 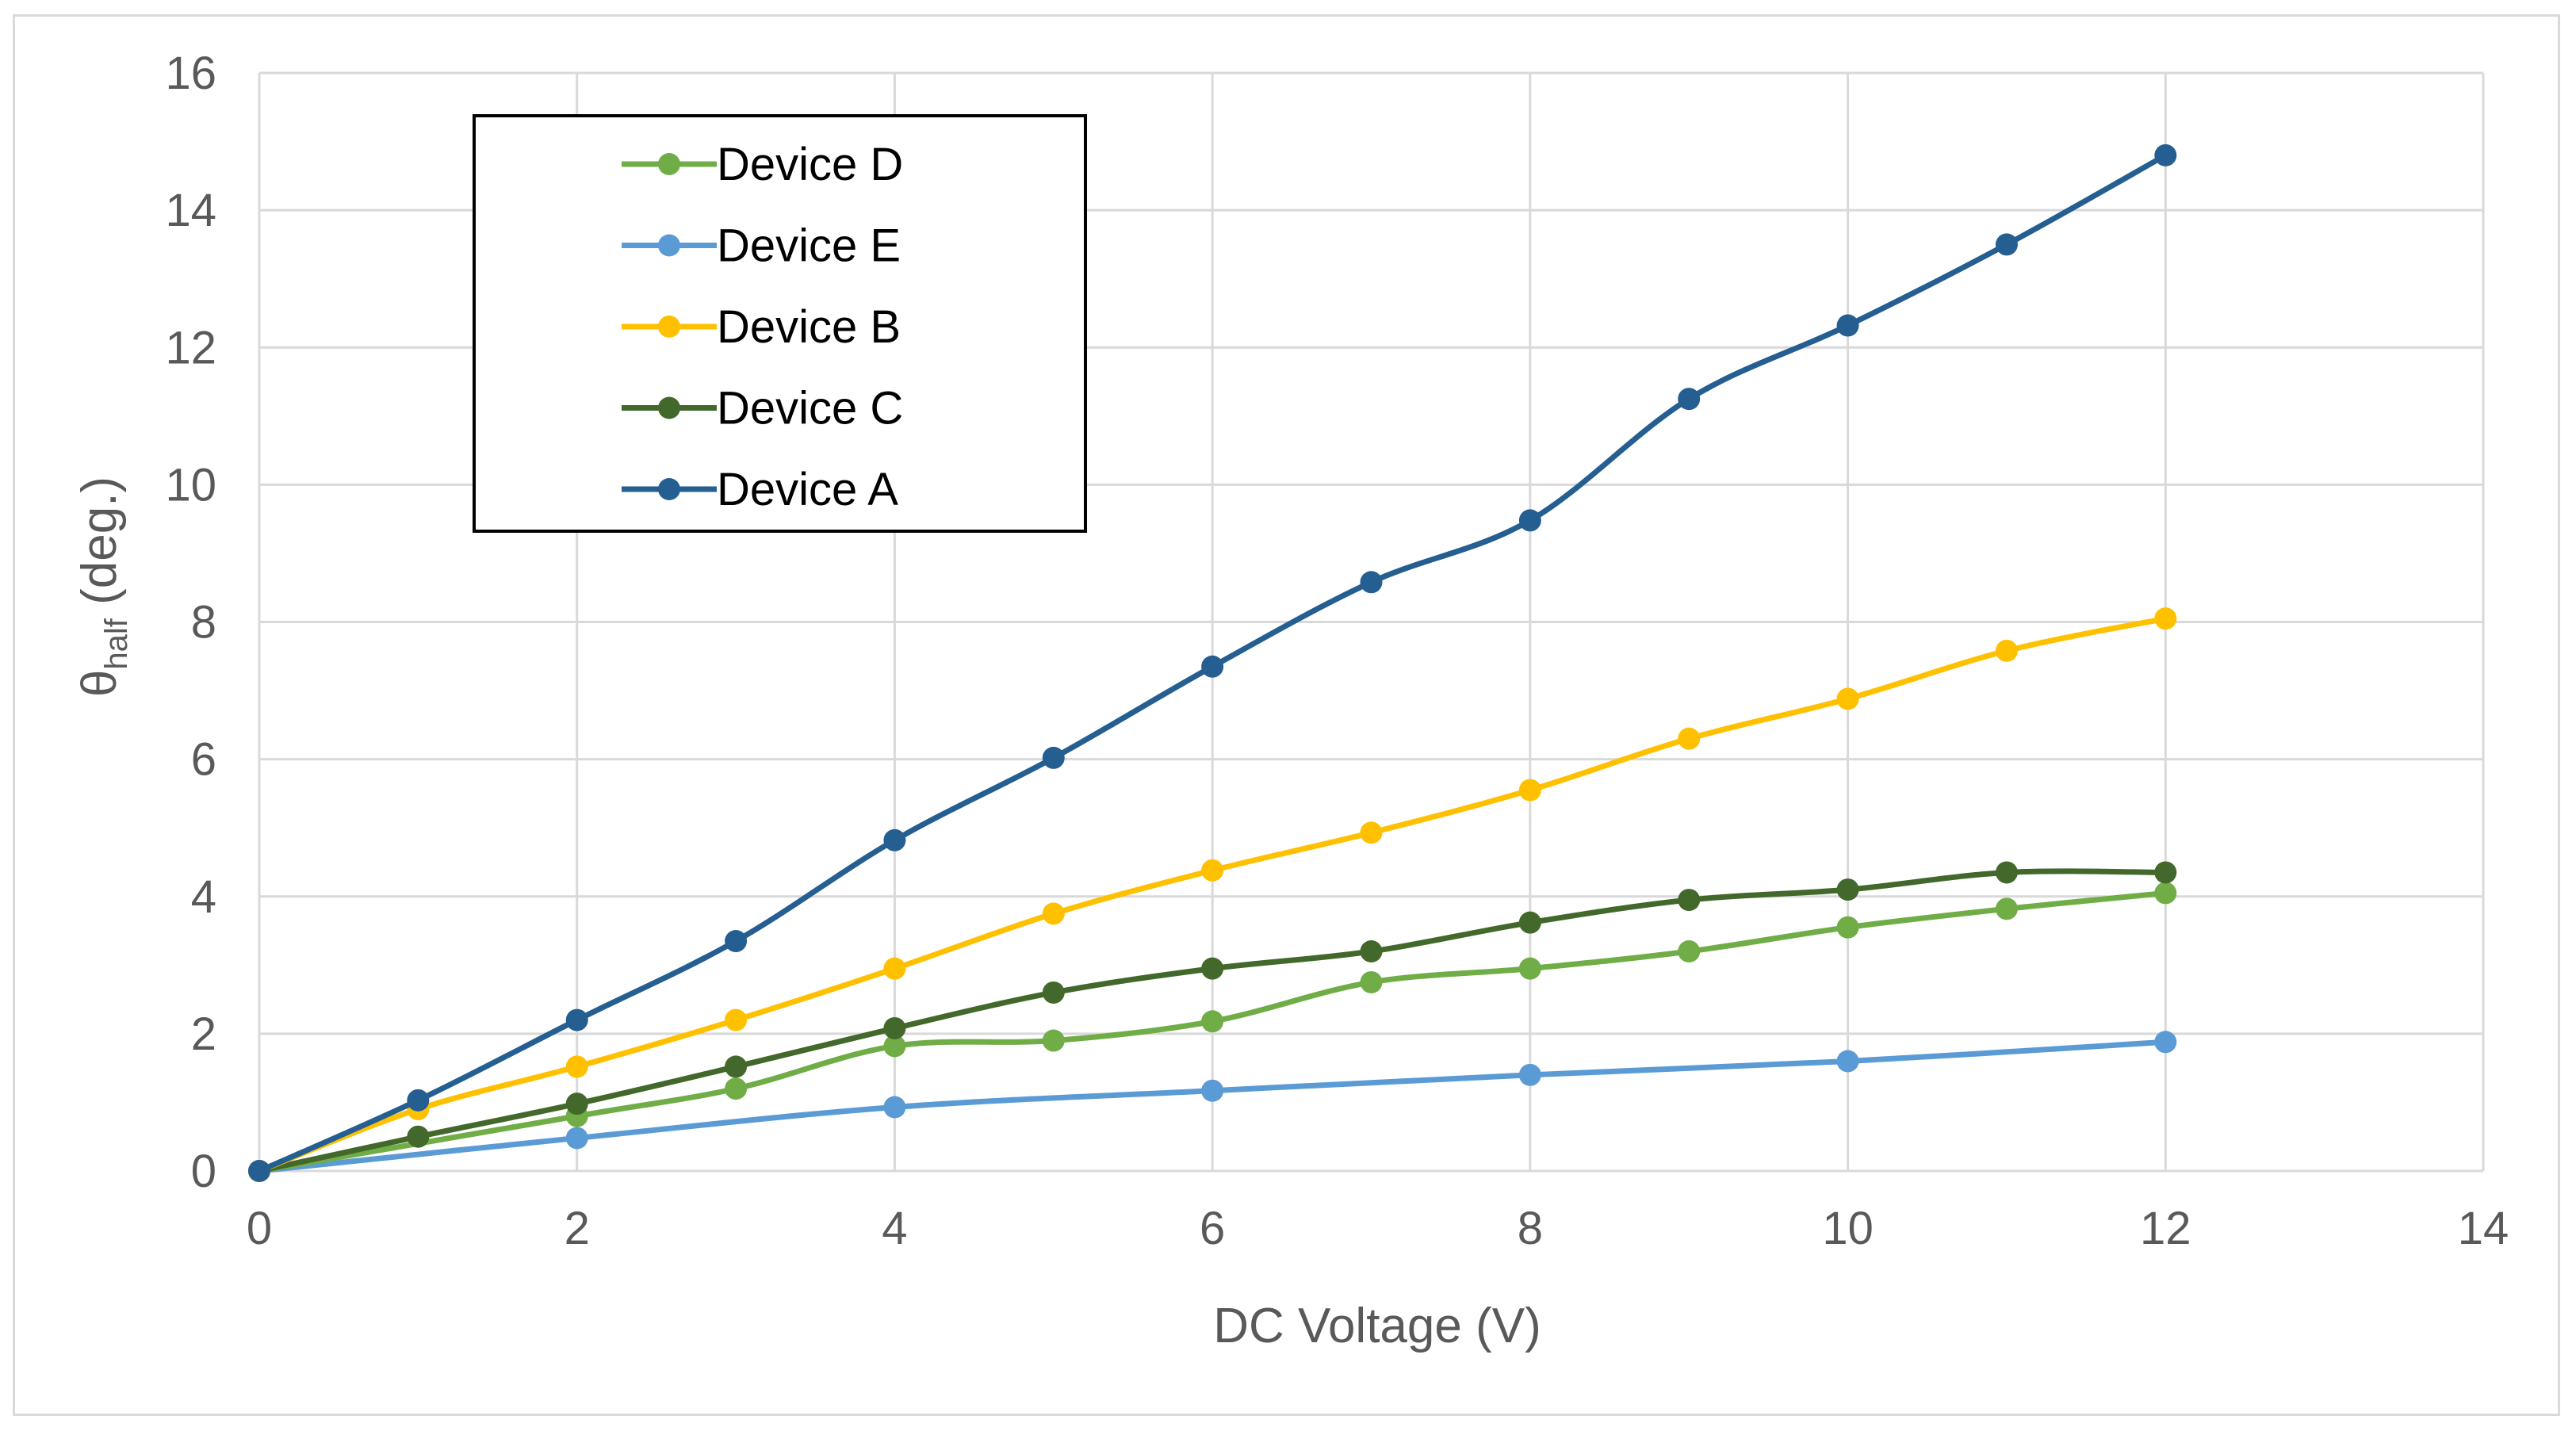 What do you see at coordinates (1530, 1229) in the screenshot?
I see `x-tick-label: 8` at bounding box center [1530, 1229].